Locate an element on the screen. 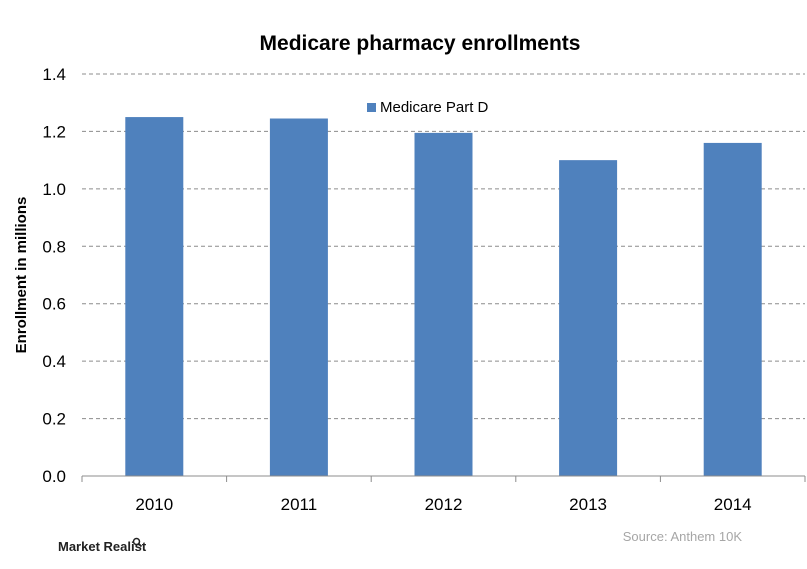  brand-logo: Market Realist is located at coordinates (102, 545).